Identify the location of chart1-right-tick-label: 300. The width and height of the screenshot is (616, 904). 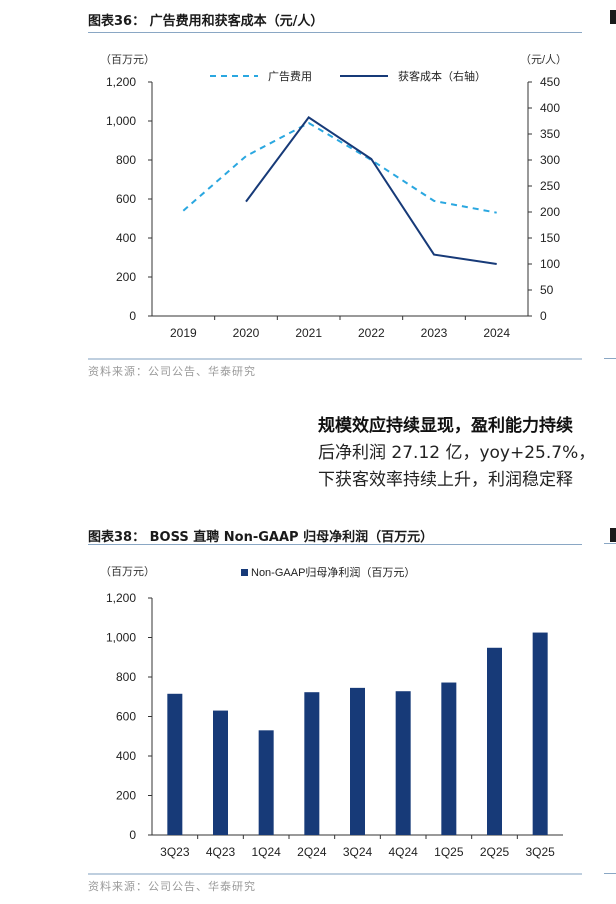
(550, 160).